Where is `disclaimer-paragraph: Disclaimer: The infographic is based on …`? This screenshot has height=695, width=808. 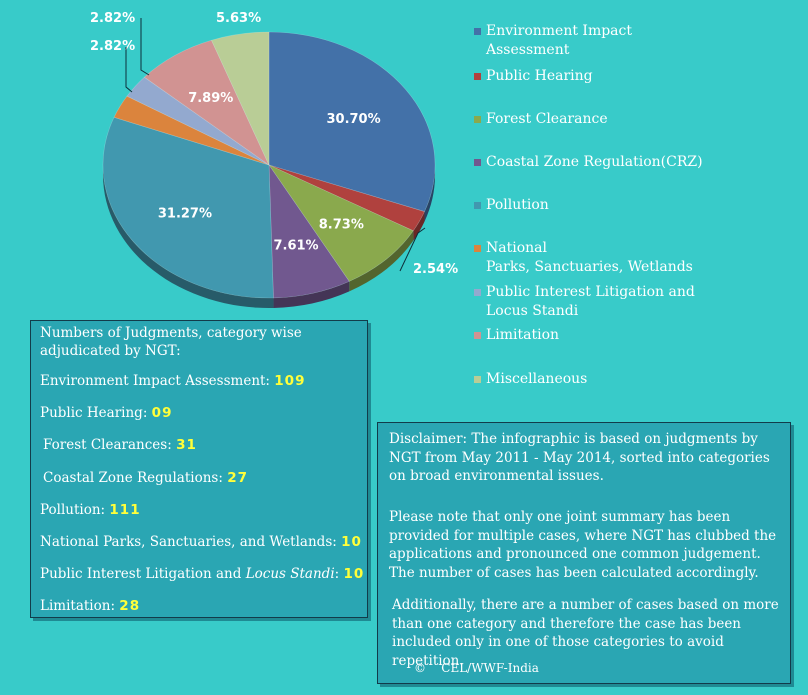 disclaimer-paragraph: Disclaimer: The infographic is based on … is located at coordinates (579, 457).